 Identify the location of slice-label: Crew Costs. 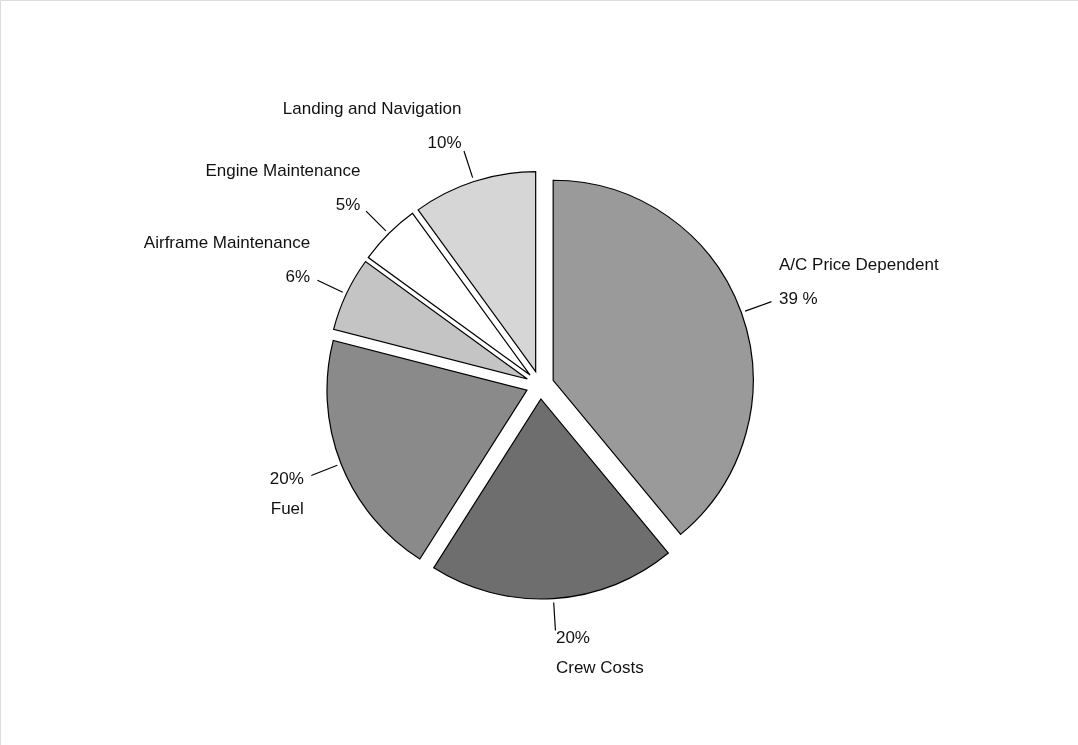
(599, 668).